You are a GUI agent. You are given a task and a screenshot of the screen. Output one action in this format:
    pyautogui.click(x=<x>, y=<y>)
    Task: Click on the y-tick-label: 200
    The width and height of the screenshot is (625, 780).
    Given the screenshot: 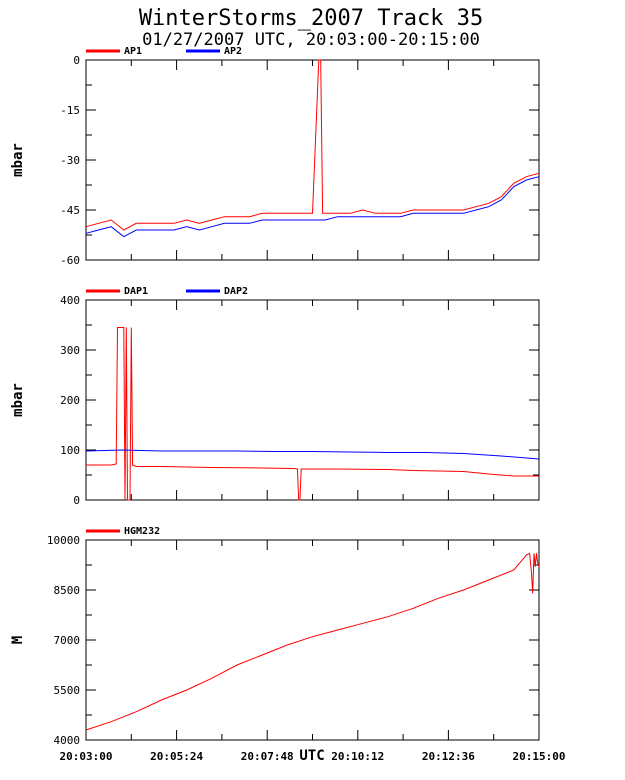 What is the action you would take?
    pyautogui.click(x=70, y=400)
    